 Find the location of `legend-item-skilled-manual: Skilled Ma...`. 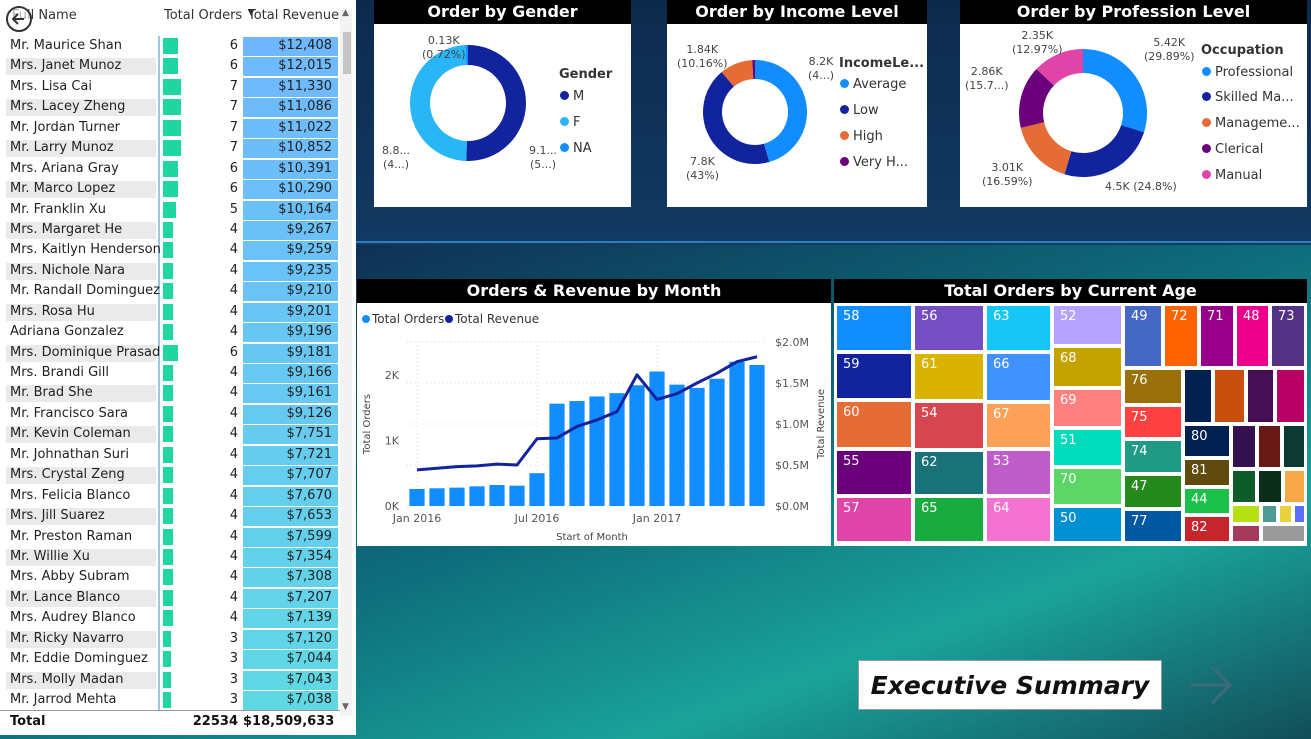

legend-item-skilled-manual: Skilled Ma... is located at coordinates (1248, 97).